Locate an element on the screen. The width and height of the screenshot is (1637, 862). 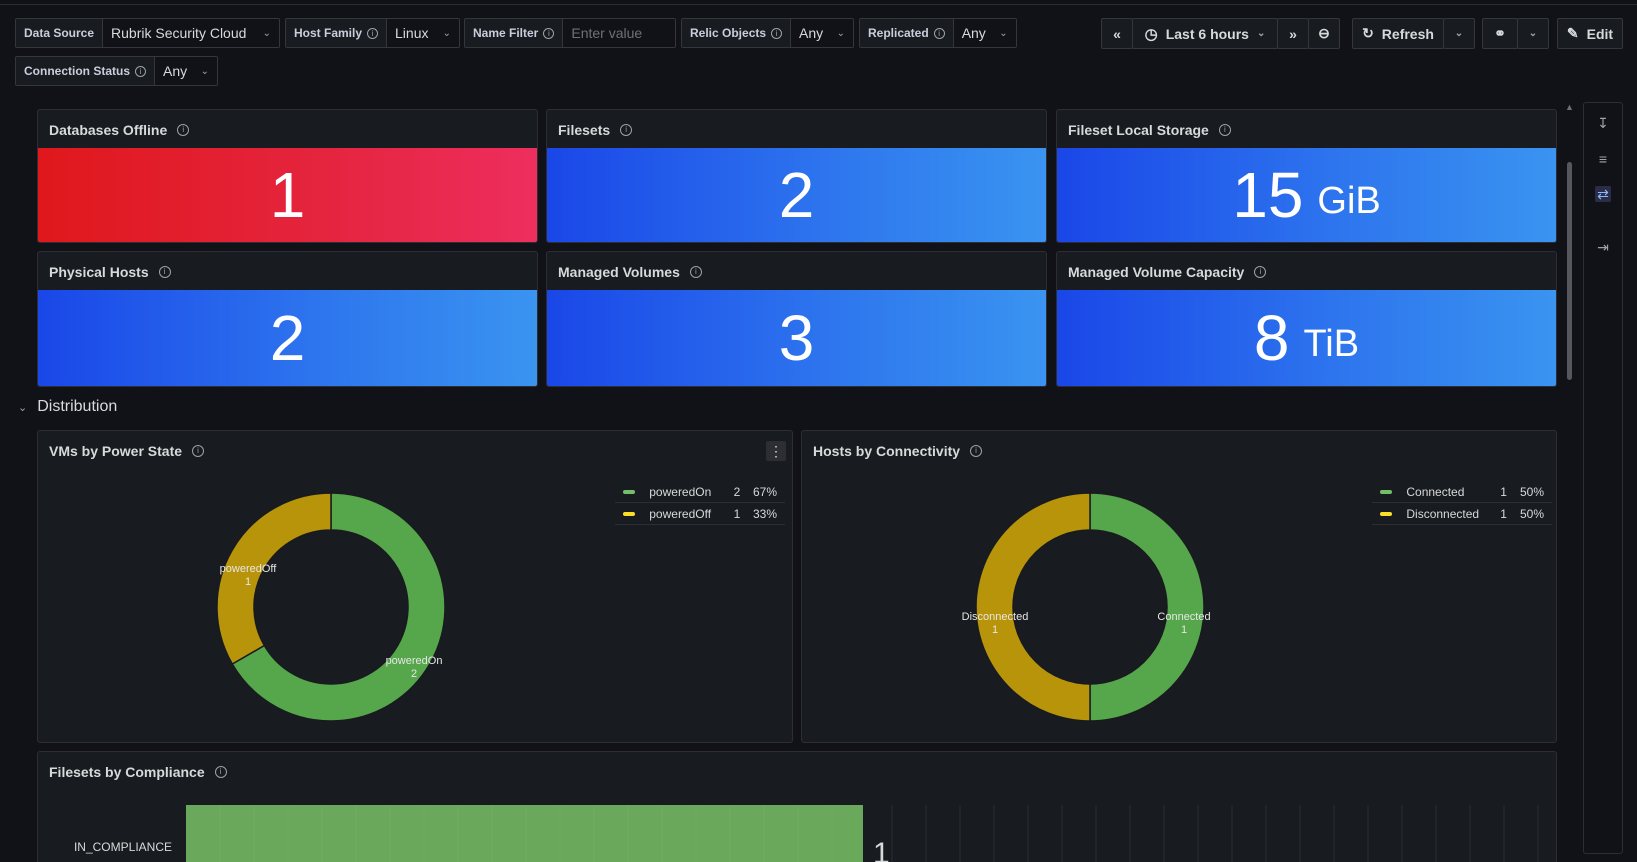
legend-item: poweredOn 2 67% is located at coordinates (700, 492).